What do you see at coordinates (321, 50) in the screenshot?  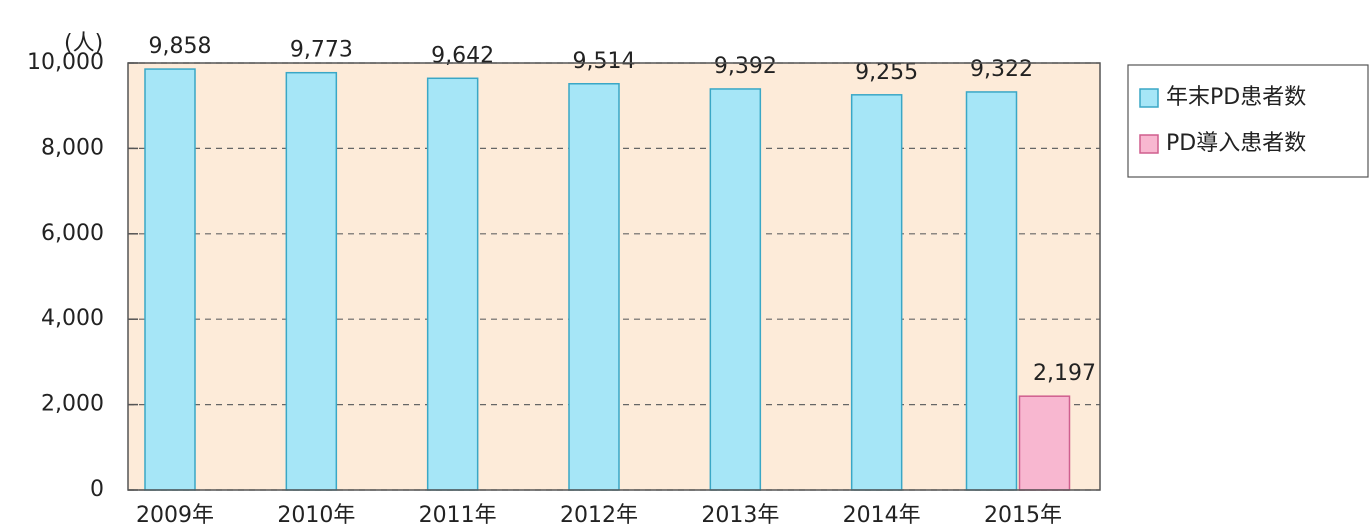 I see `value-label: 9,773` at bounding box center [321, 50].